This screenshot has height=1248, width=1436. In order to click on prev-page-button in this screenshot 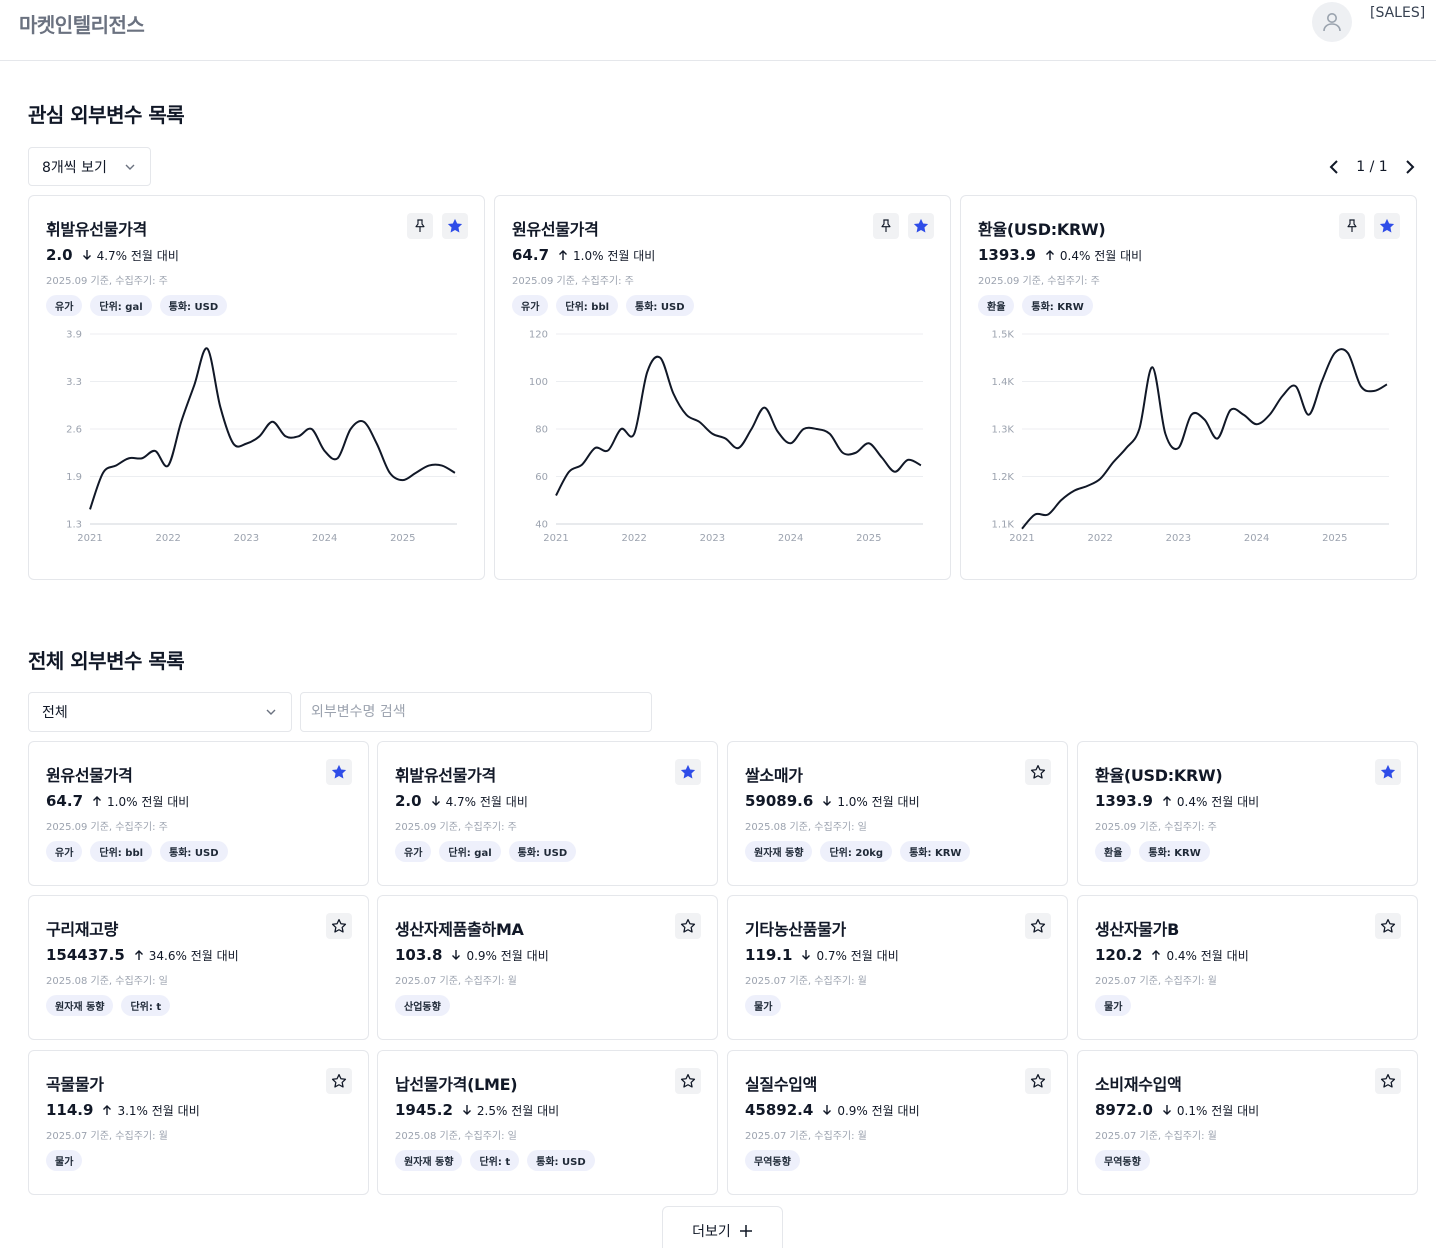, I will do `click(1334, 167)`.